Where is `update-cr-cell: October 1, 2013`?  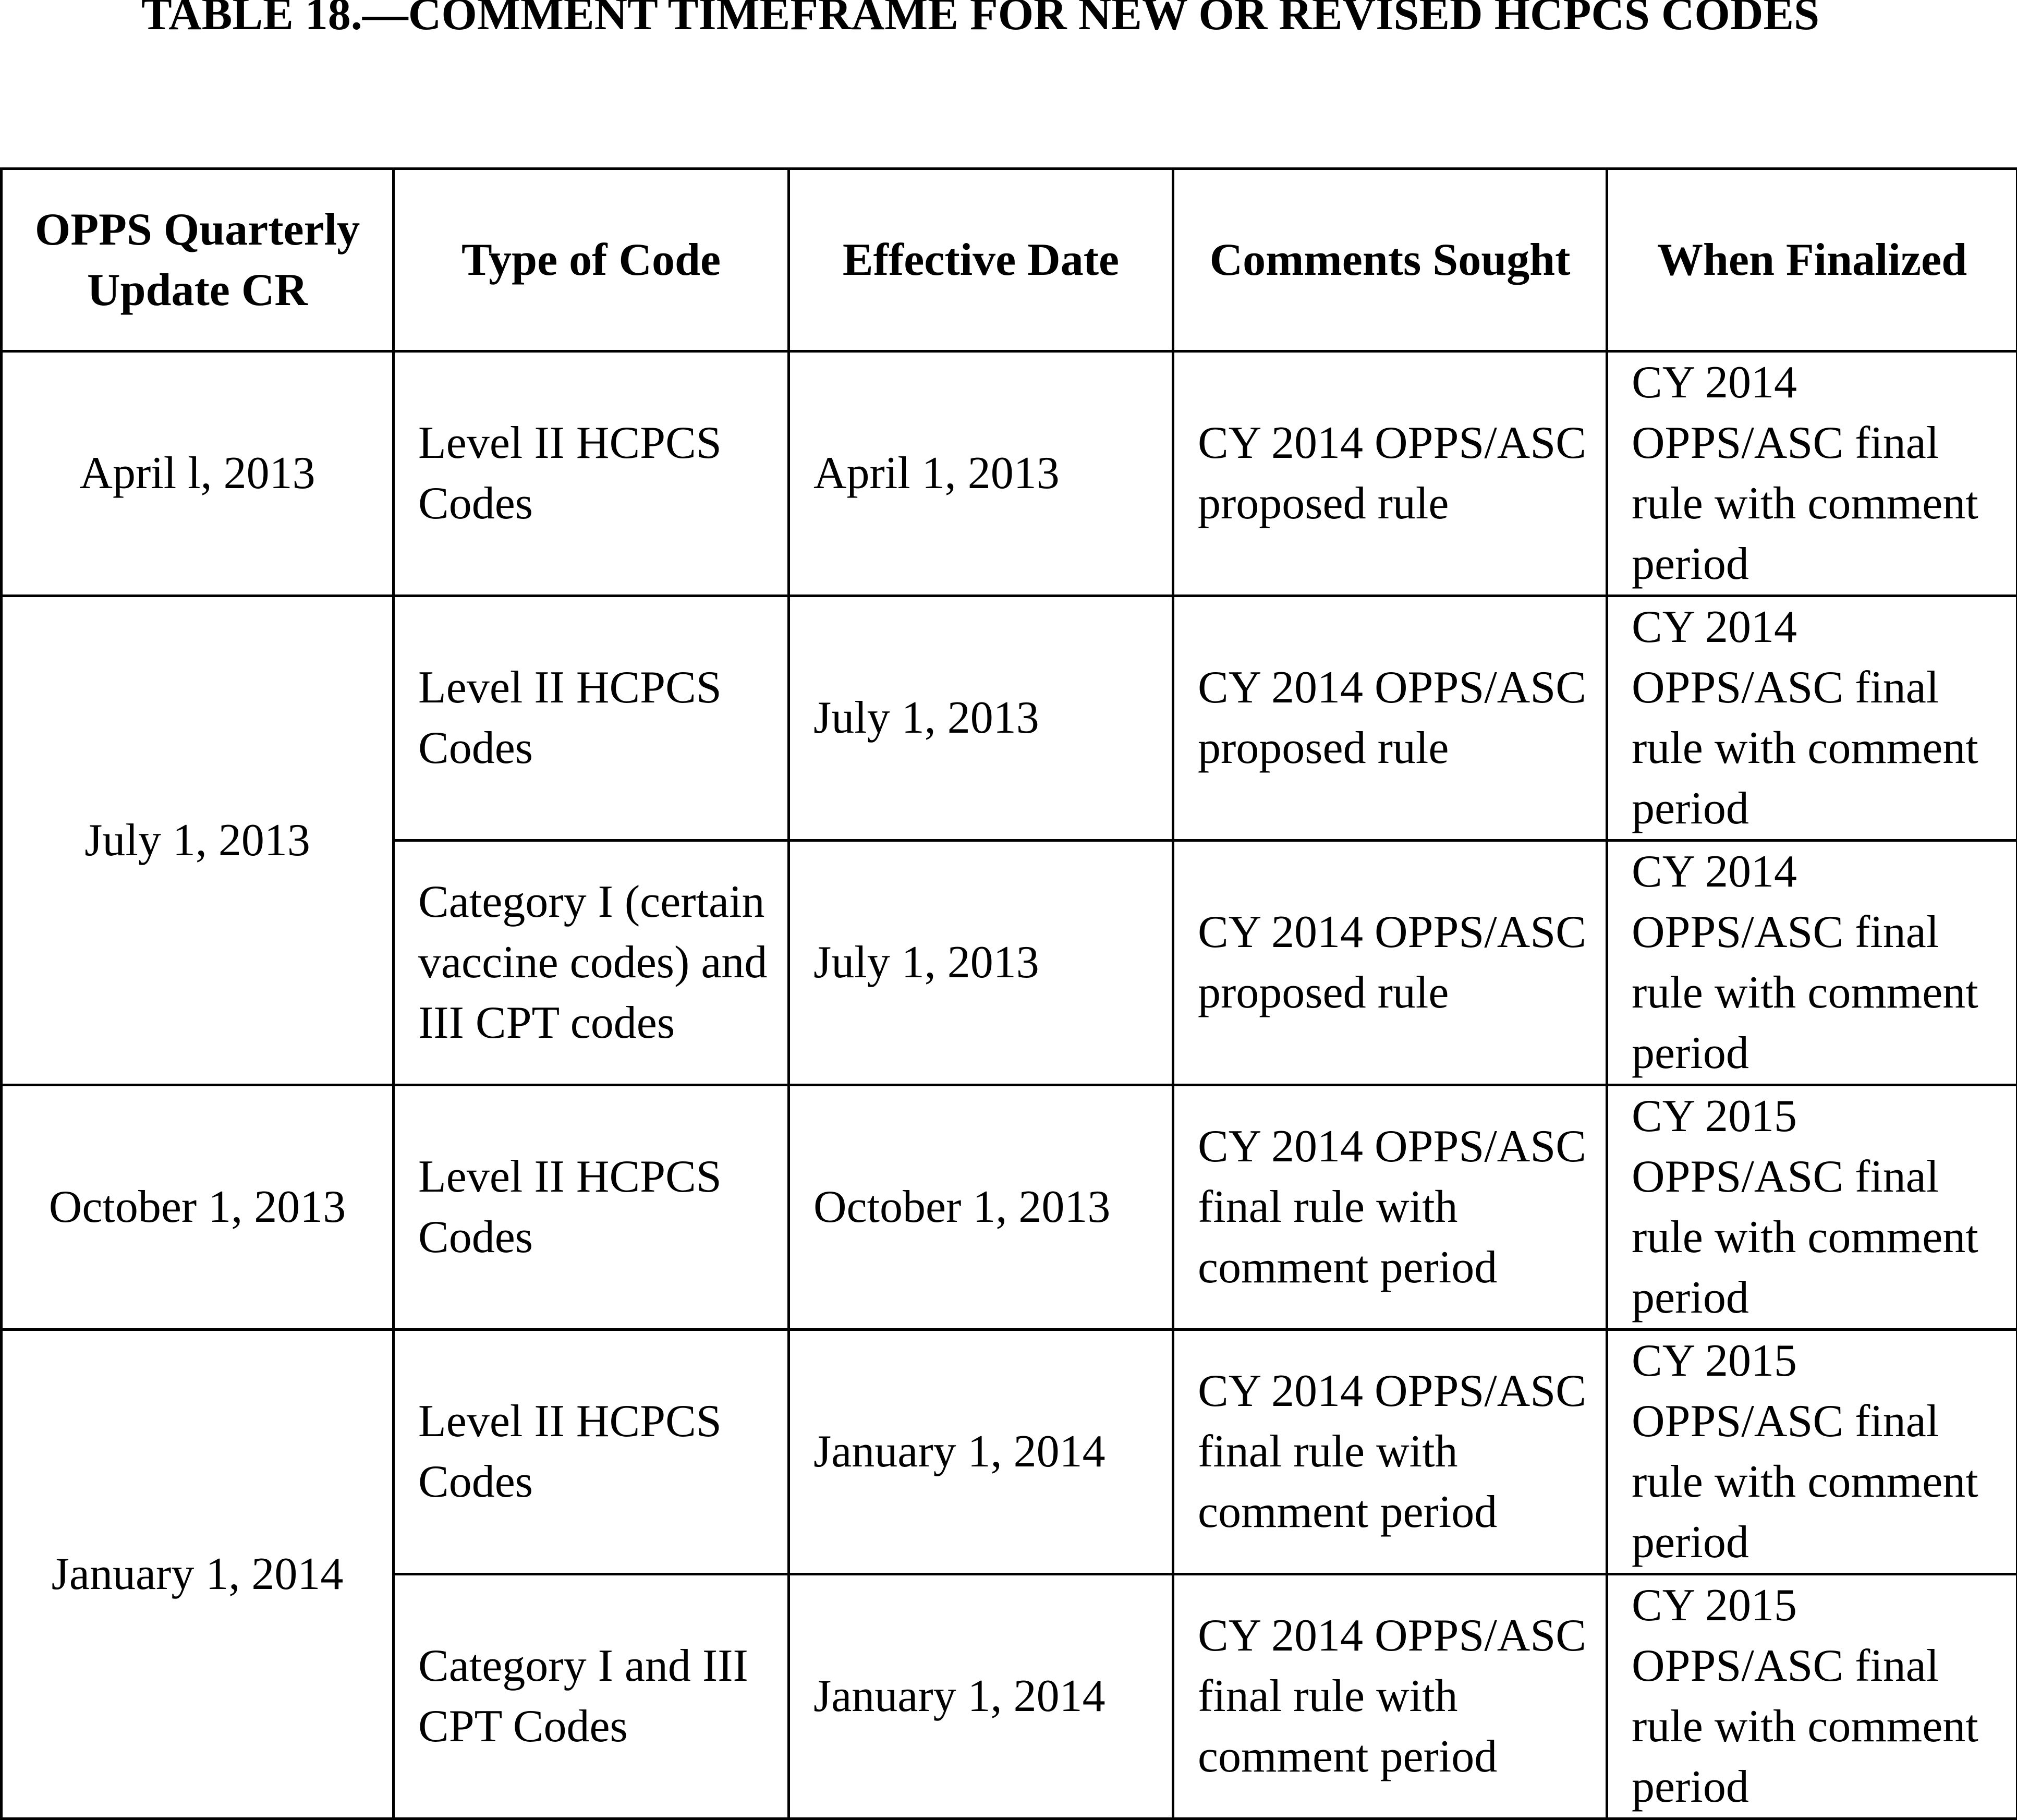
update-cr-cell: October 1, 2013 is located at coordinates (198, 1207).